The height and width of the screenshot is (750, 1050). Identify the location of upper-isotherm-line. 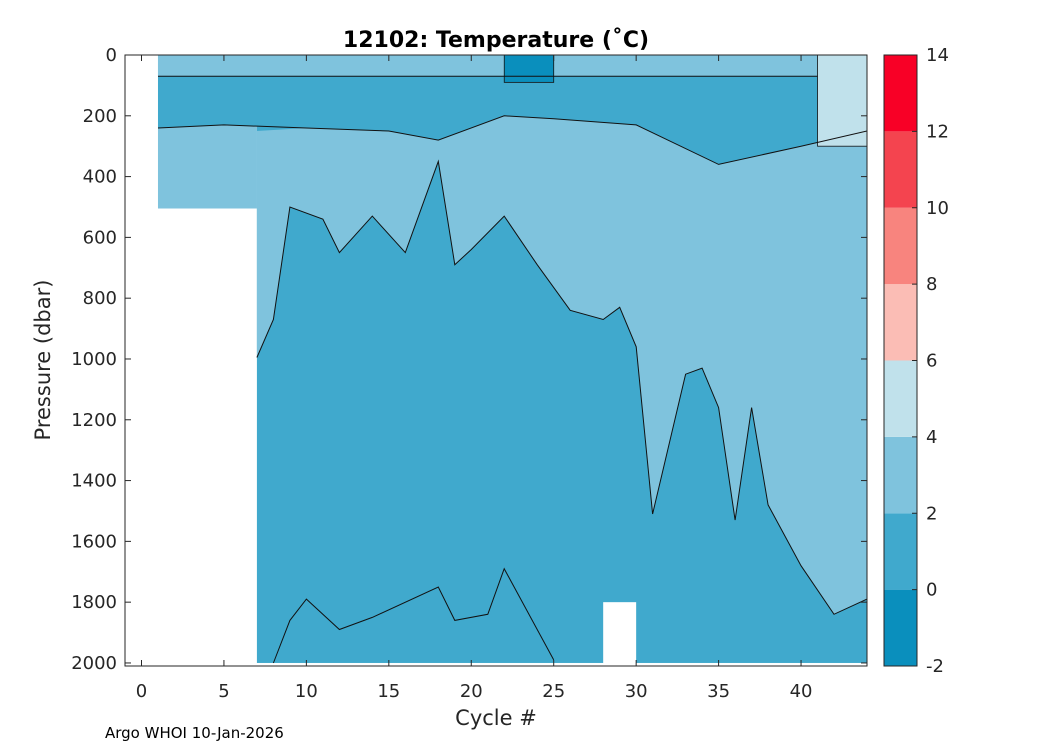
(512, 140).